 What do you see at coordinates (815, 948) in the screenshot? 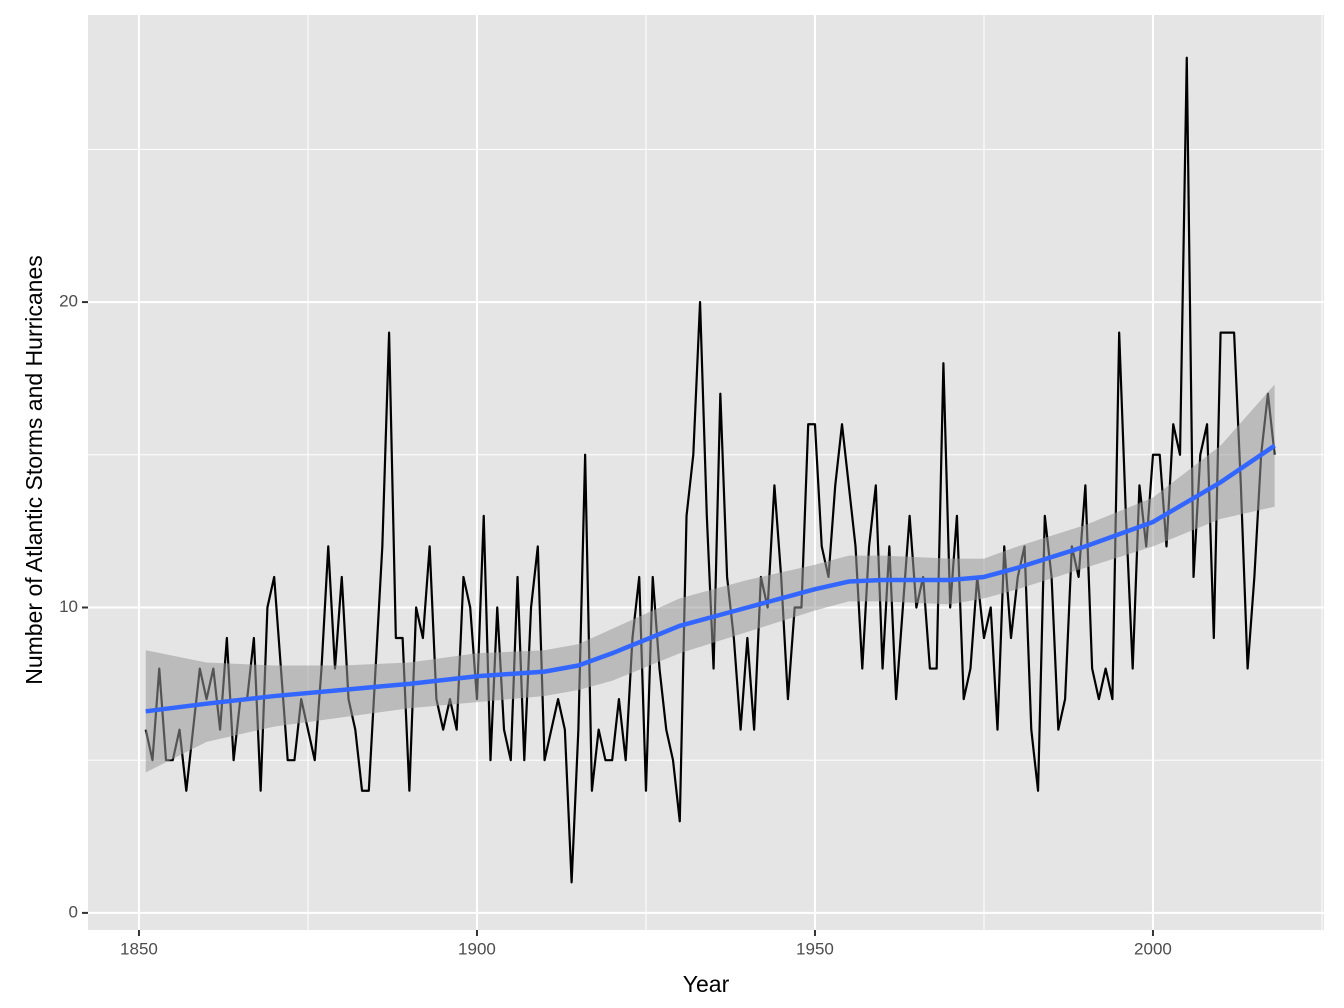
I see `x-tick-label: 1950` at bounding box center [815, 948].